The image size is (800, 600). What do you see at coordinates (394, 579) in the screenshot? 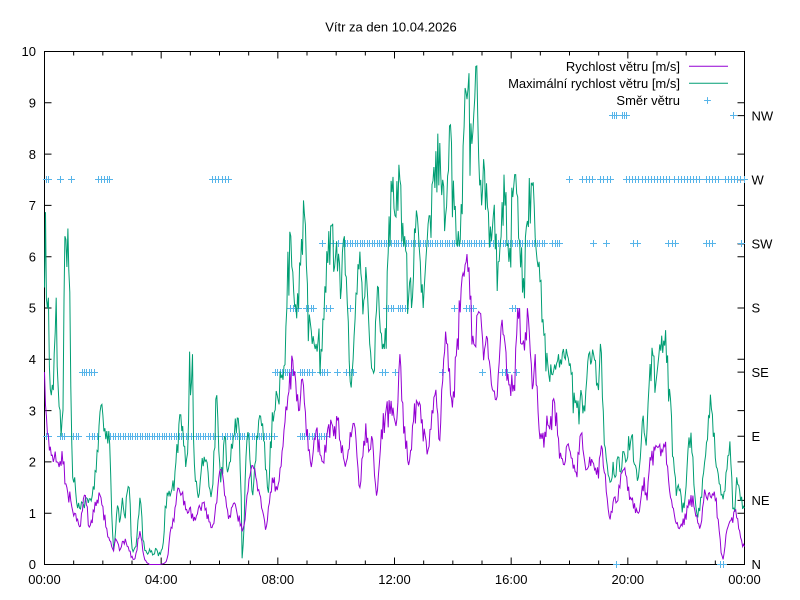
I see `svg-text: 12:00` at bounding box center [394, 579].